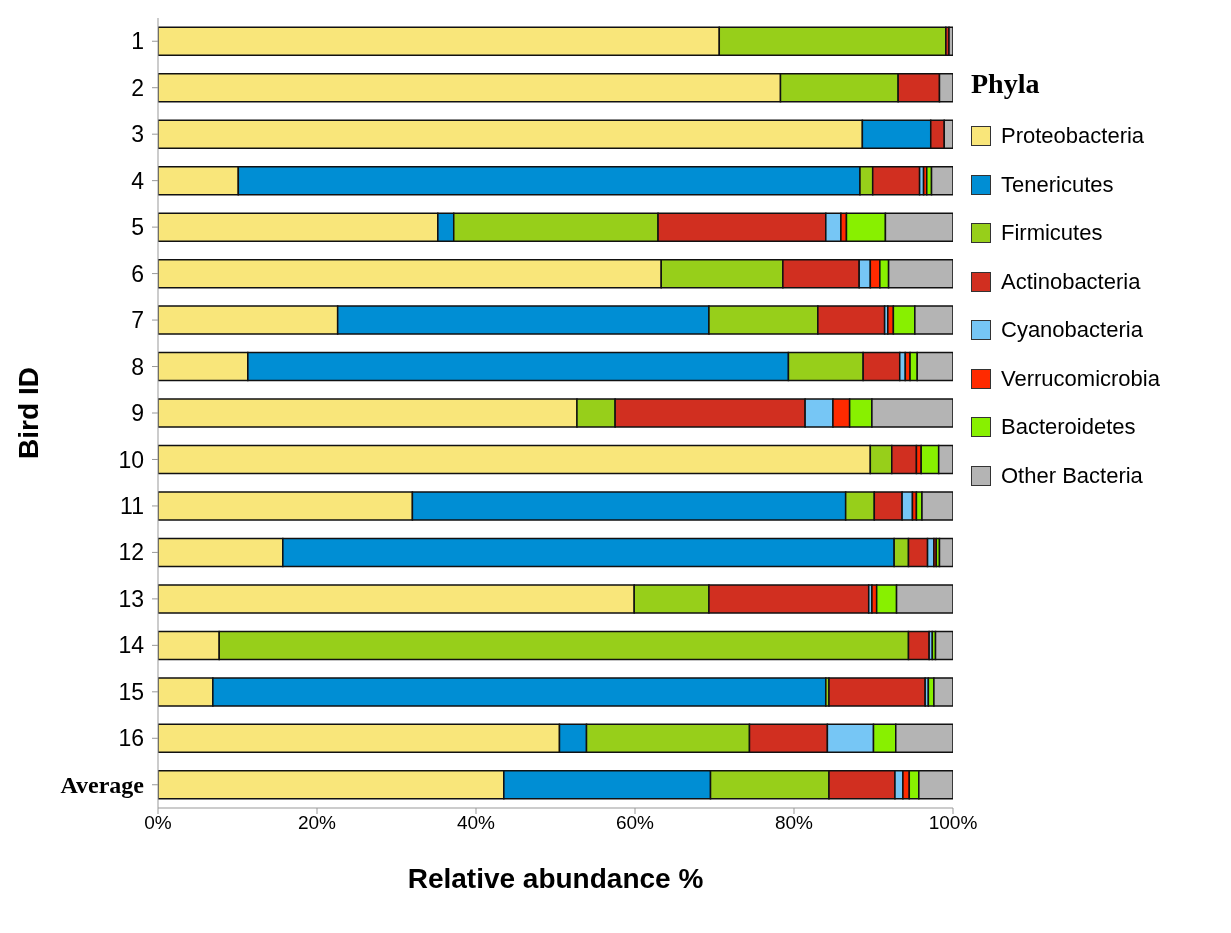 Image resolution: width=1231 pixels, height=933 pixels. What do you see at coordinates (137, 273) in the screenshot?
I see `y-tick-label: 6` at bounding box center [137, 273].